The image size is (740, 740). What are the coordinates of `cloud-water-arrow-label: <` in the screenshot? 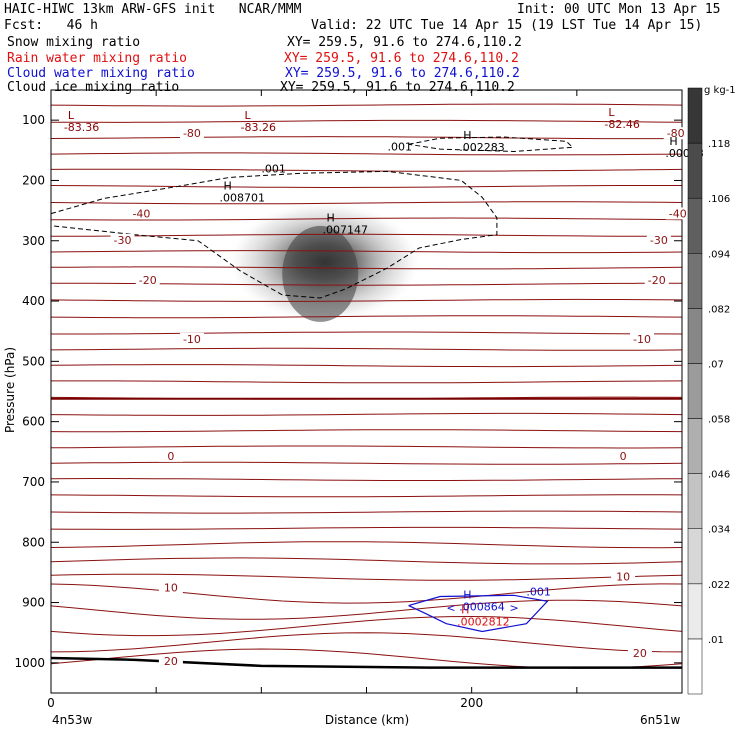 It's located at (450, 608).